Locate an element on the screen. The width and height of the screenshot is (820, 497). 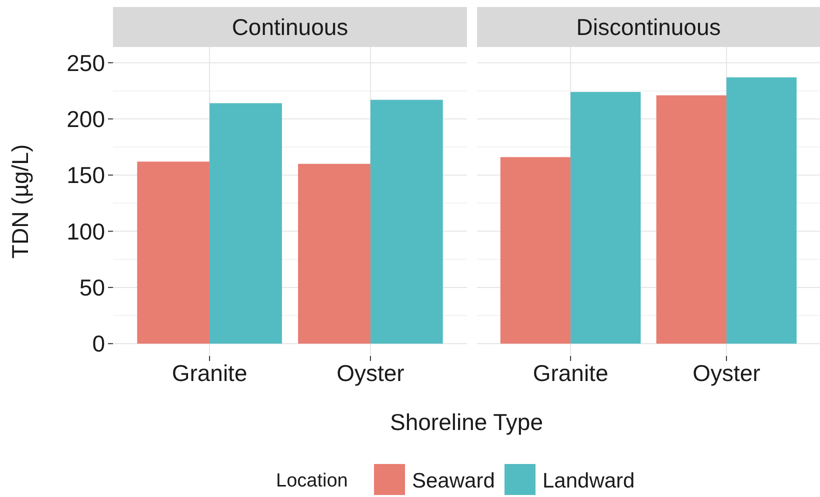
y-tick-label: 150 is located at coordinates (85, 175).